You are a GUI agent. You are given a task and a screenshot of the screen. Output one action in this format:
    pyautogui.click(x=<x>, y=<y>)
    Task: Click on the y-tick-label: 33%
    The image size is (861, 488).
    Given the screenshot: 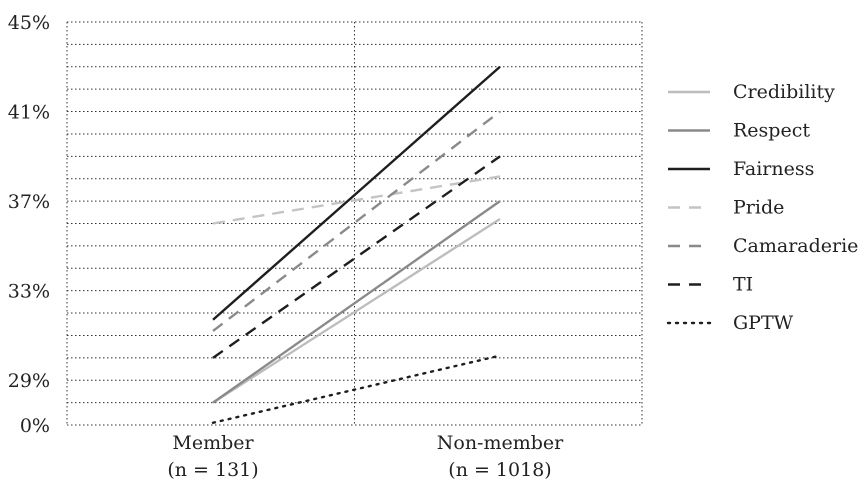 What is the action you would take?
    pyautogui.click(x=29, y=292)
    